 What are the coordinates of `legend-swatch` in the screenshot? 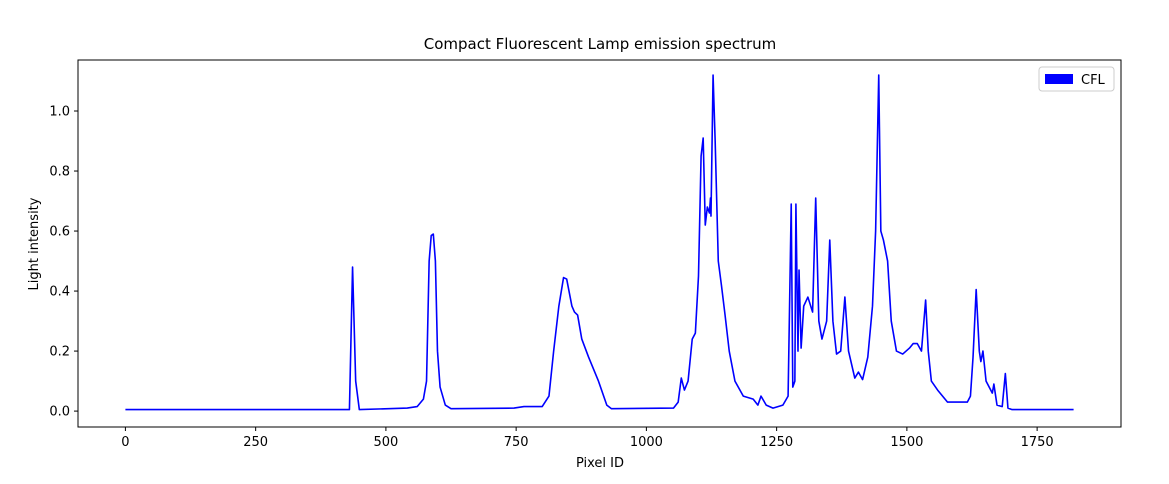 It's located at (1059, 79).